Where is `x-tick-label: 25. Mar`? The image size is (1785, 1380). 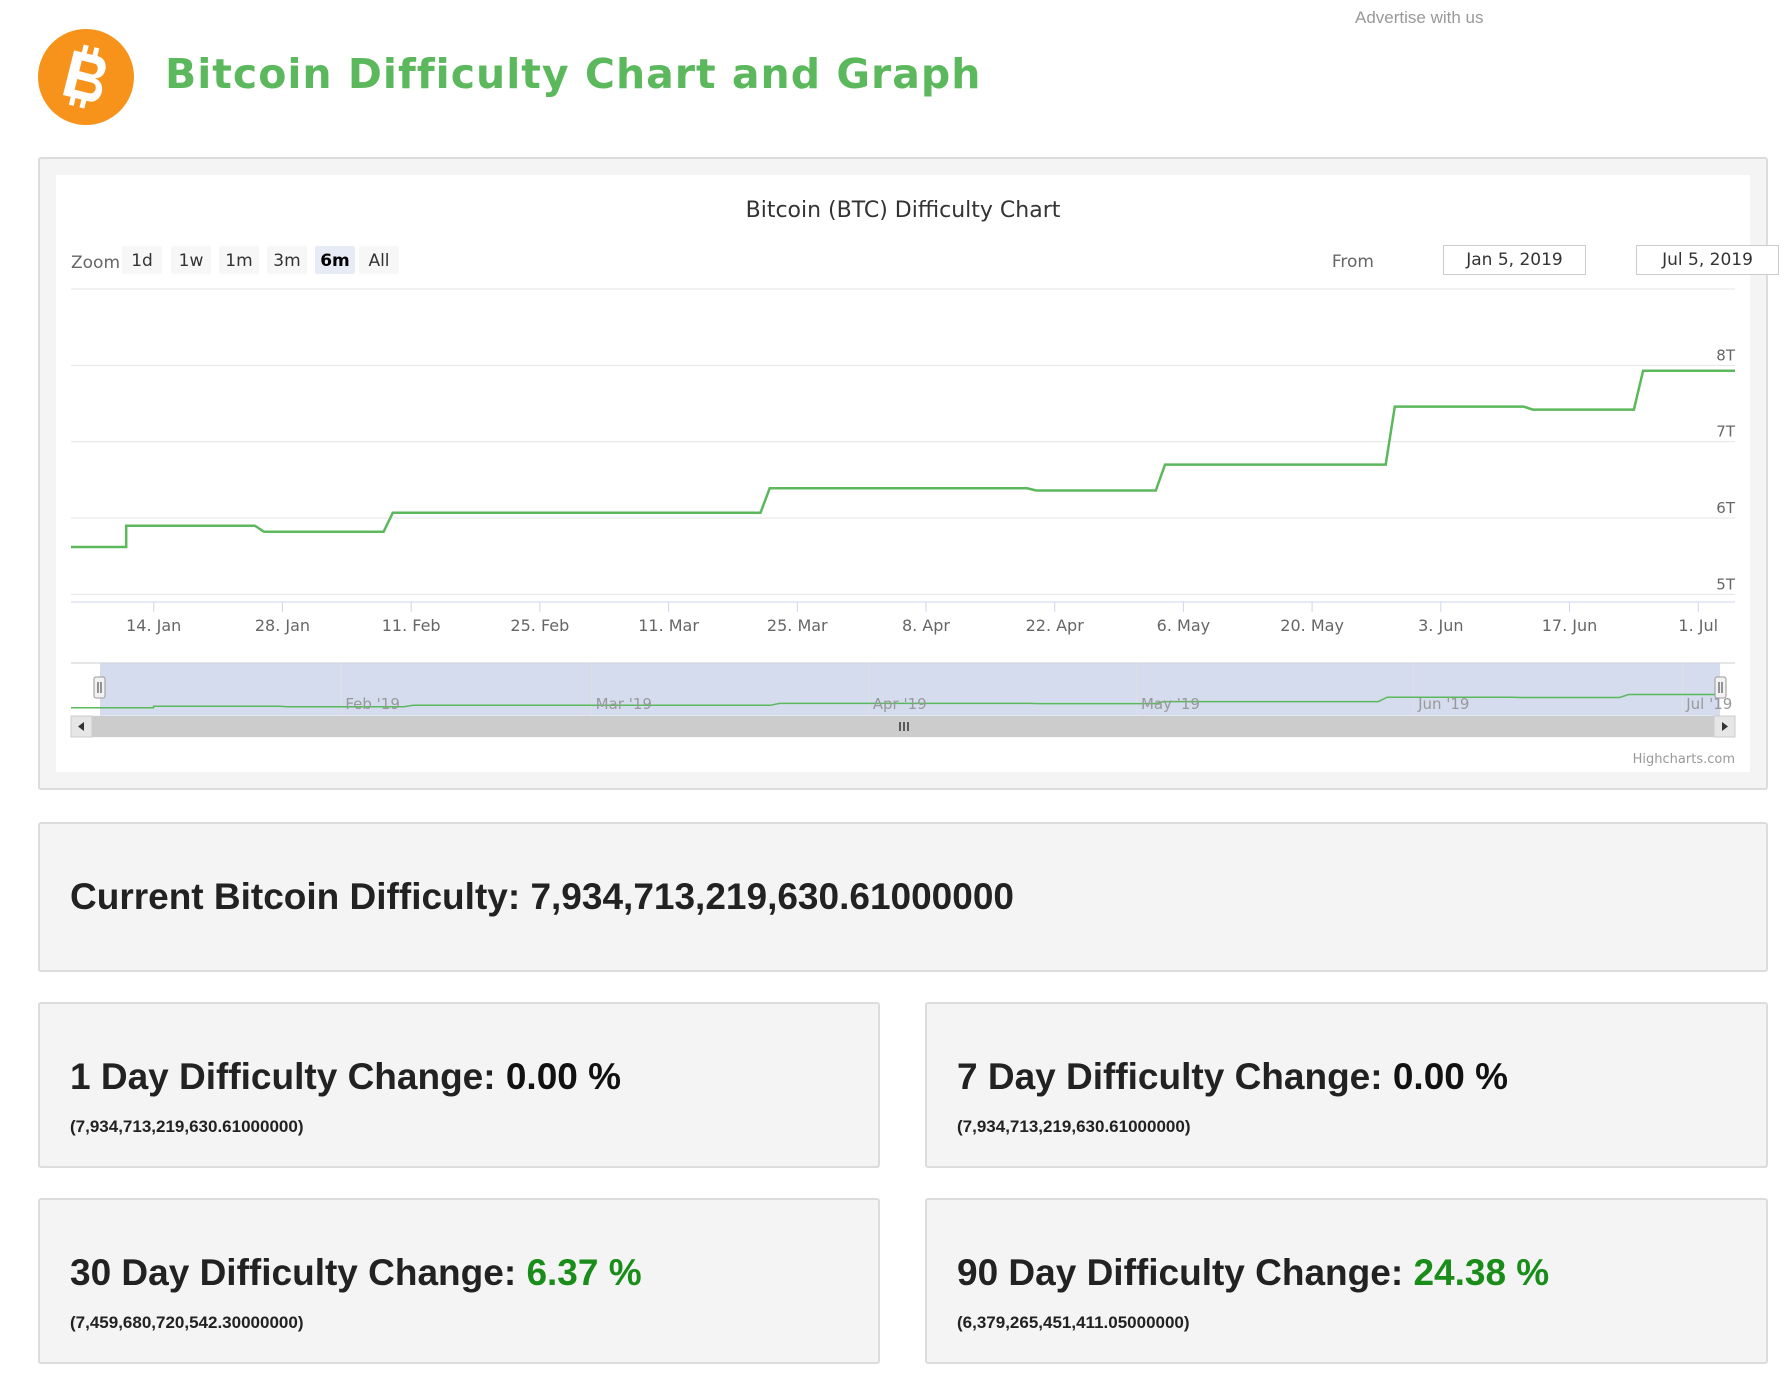 x-tick-label: 25. Mar is located at coordinates (797, 625).